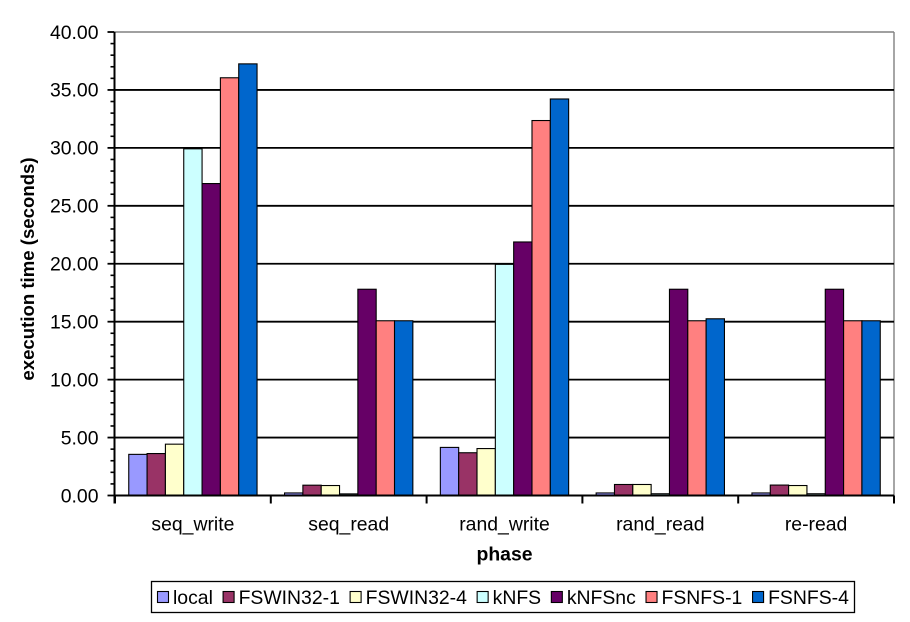  I want to click on svg-text: FSWIN32-1, so click(289, 598).